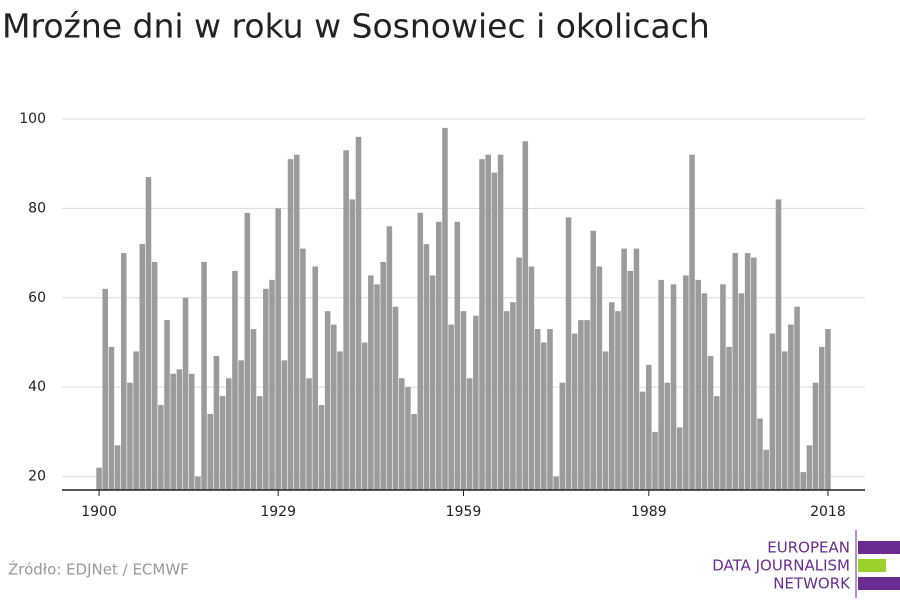  I want to click on logo-line: DATA JOURNALISM, so click(781, 566).